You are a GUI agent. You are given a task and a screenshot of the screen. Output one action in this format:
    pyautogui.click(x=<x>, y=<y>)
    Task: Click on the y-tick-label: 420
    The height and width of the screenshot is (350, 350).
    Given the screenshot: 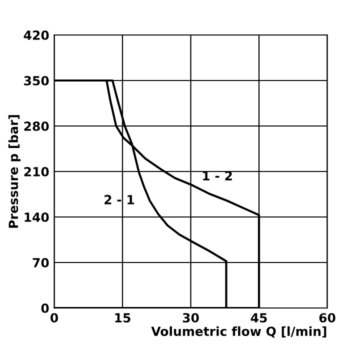 What is the action you would take?
    pyautogui.click(x=36, y=35)
    